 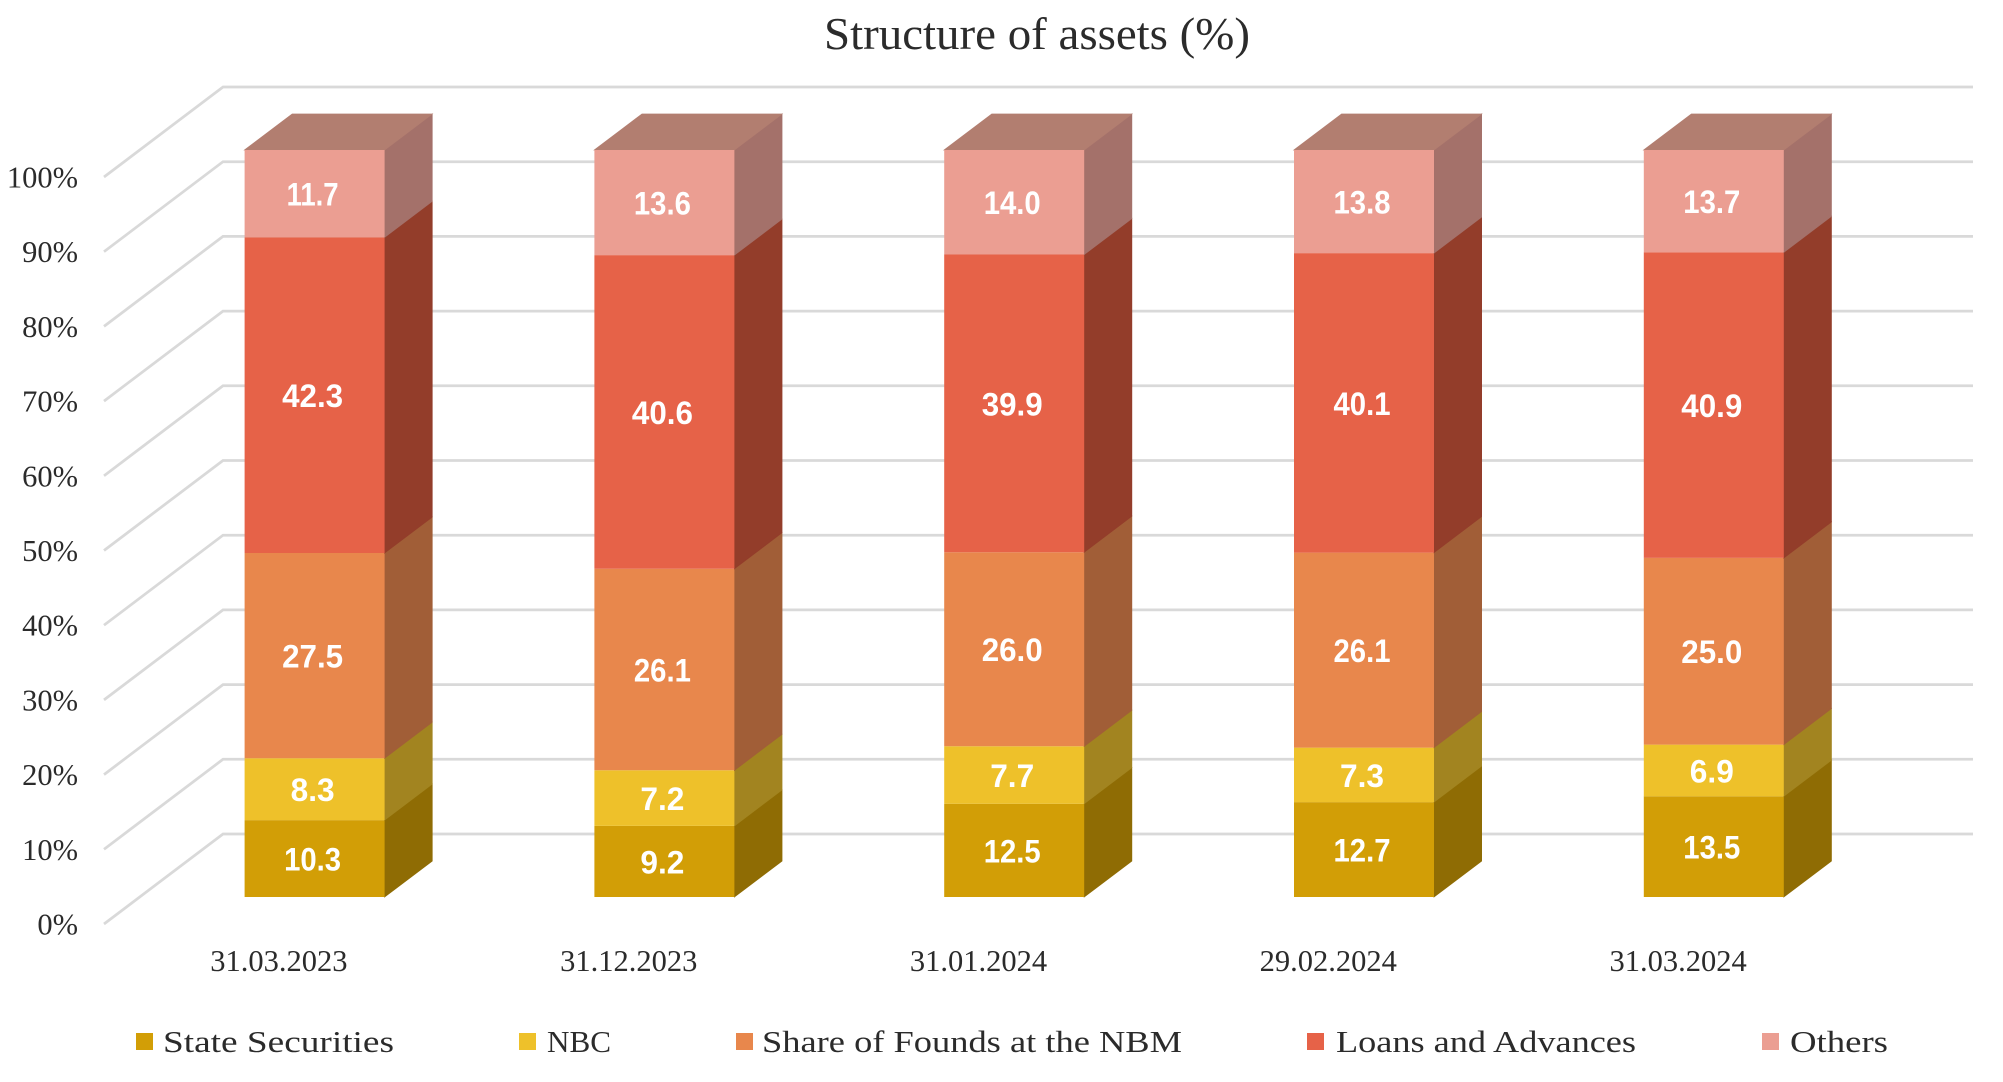 What do you see at coordinates (278, 1041) in the screenshot?
I see `svg-text: State Securities` at bounding box center [278, 1041].